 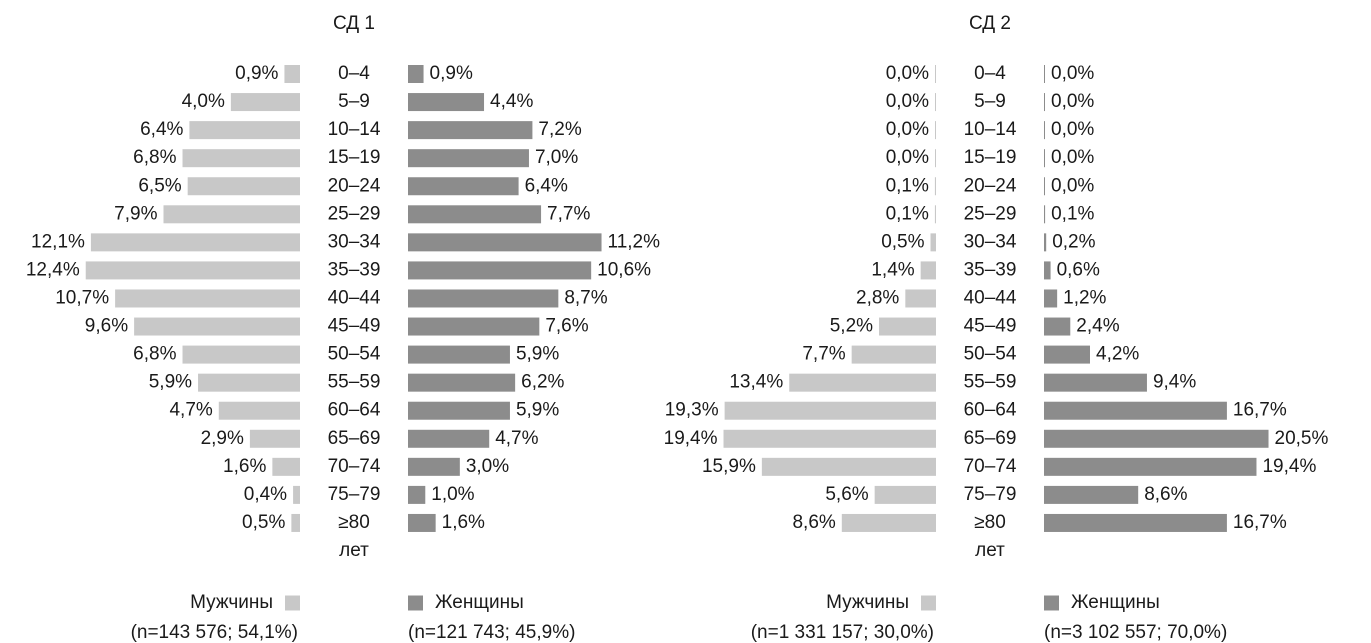 What do you see at coordinates (990, 382) in the screenshot?
I see `category-label: 55–59` at bounding box center [990, 382].